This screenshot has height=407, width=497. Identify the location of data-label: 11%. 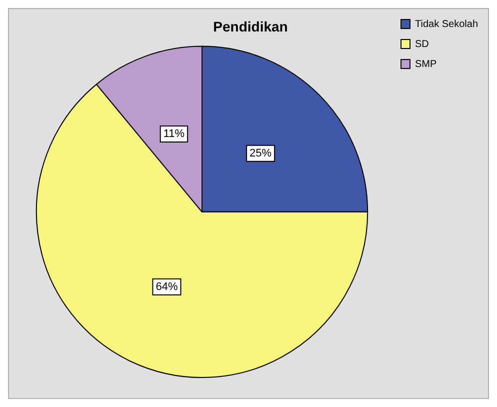
(174, 134).